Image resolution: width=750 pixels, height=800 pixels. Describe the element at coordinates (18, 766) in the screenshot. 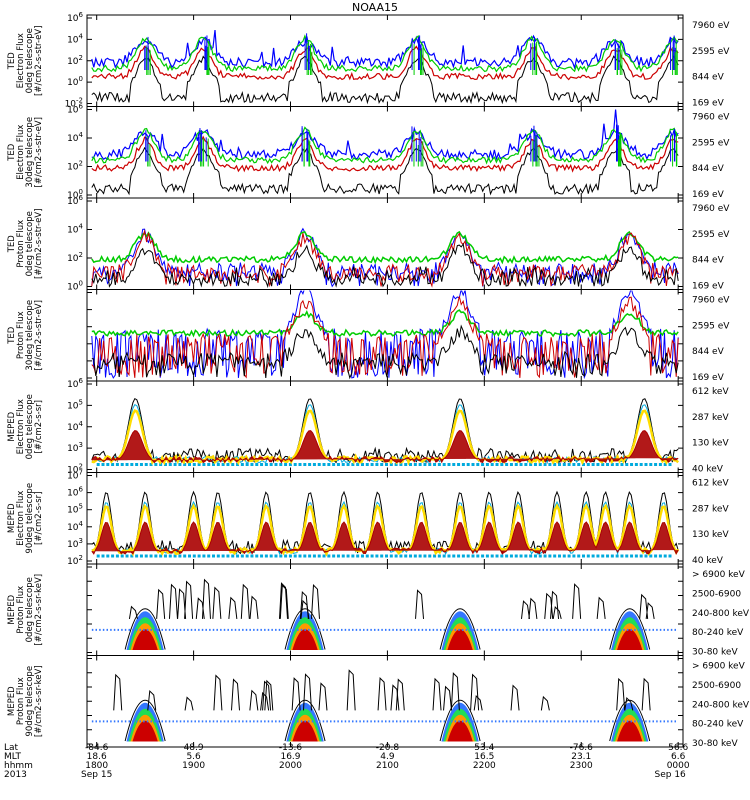

I see `footer-row-label: hhmm` at that location.